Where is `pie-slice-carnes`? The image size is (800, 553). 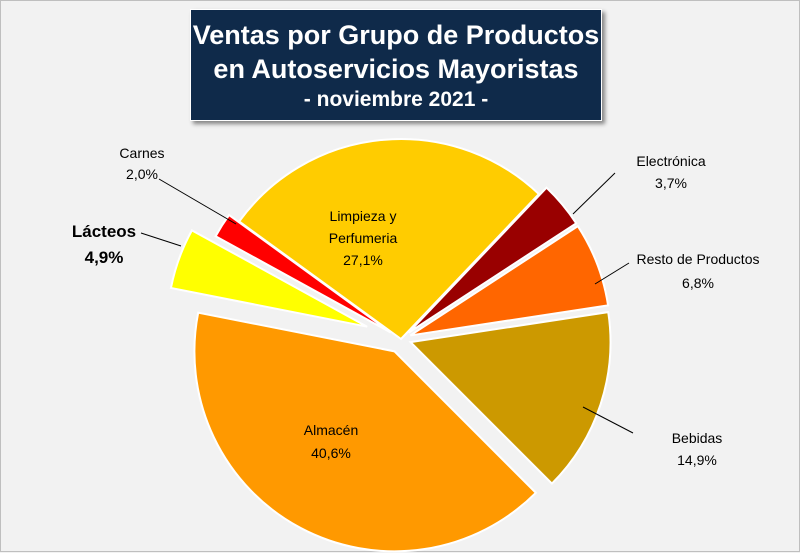 pie-slice-carnes is located at coordinates (303, 273).